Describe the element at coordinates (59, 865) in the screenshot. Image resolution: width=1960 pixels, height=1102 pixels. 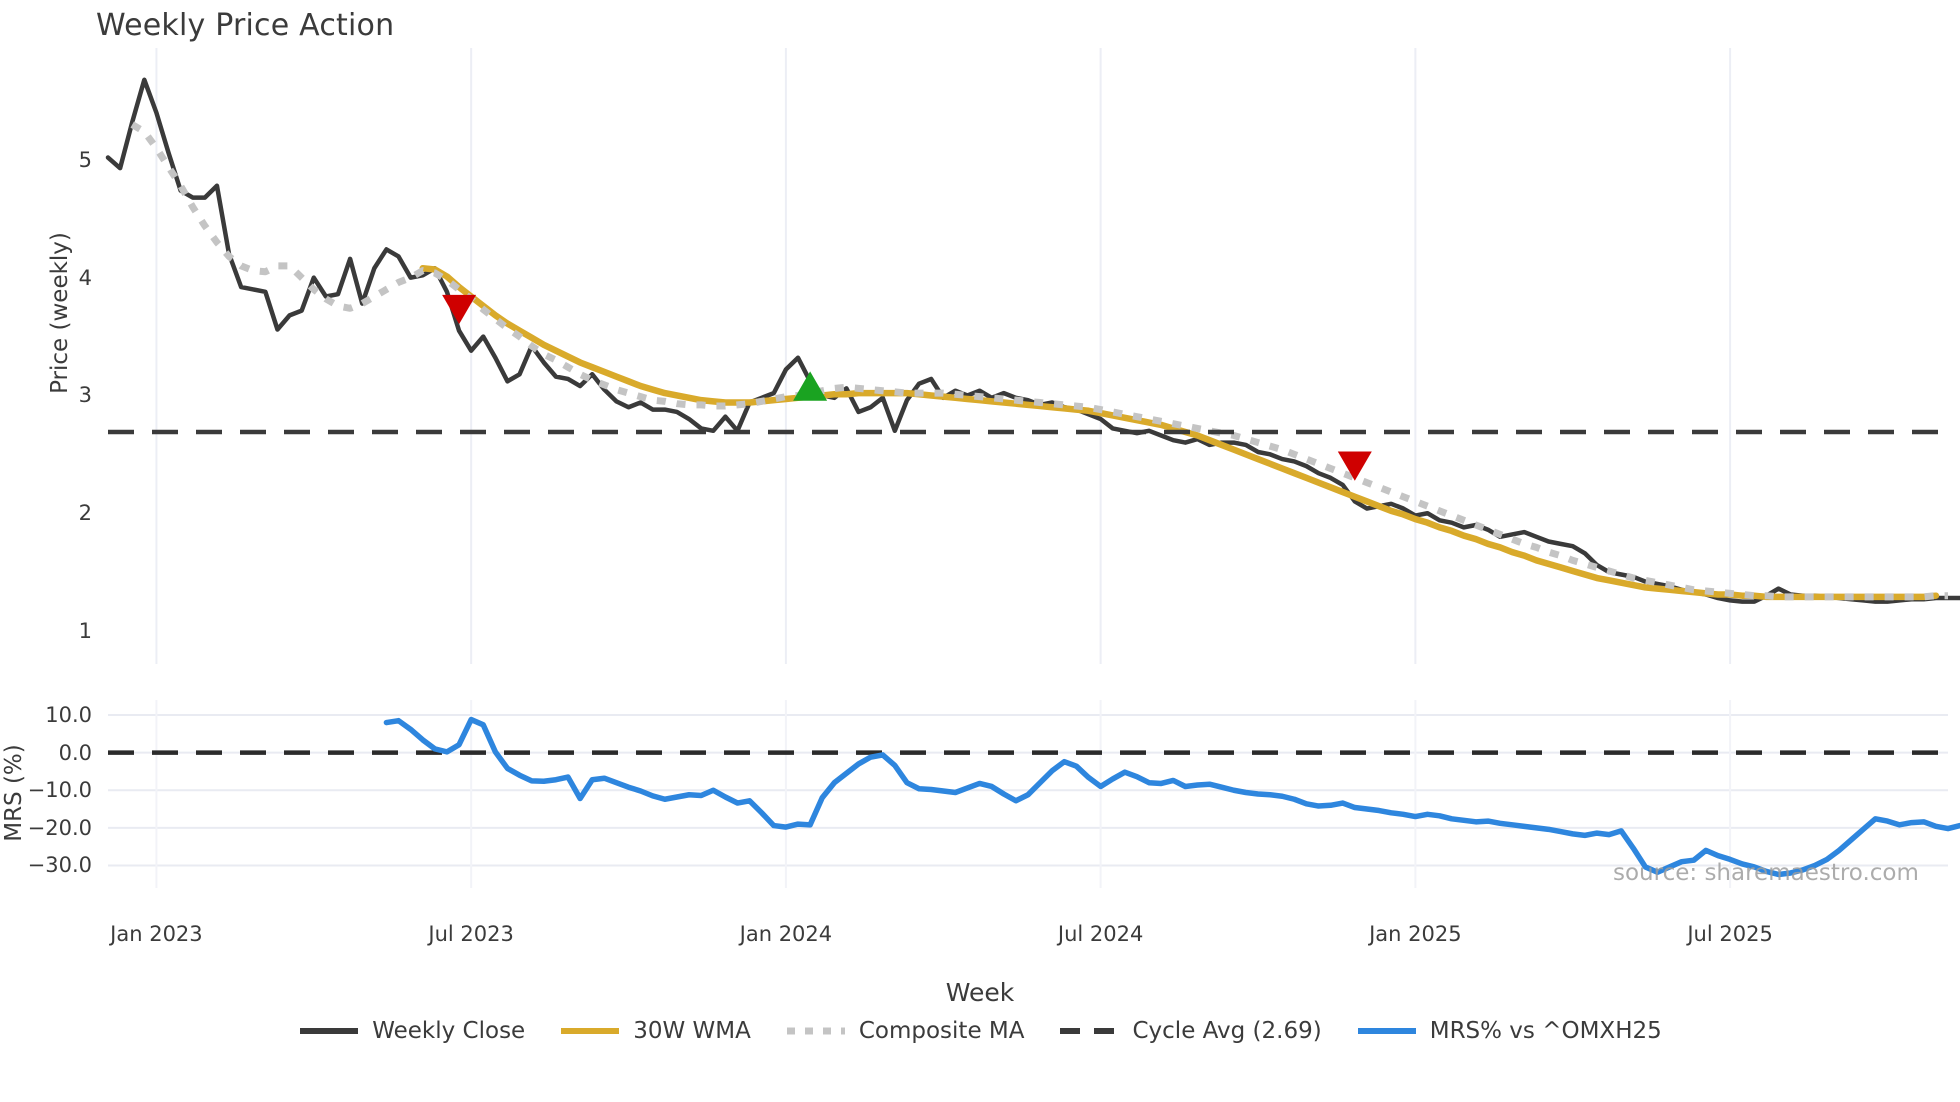
I see `mrs-y-tick: −30.0` at that location.